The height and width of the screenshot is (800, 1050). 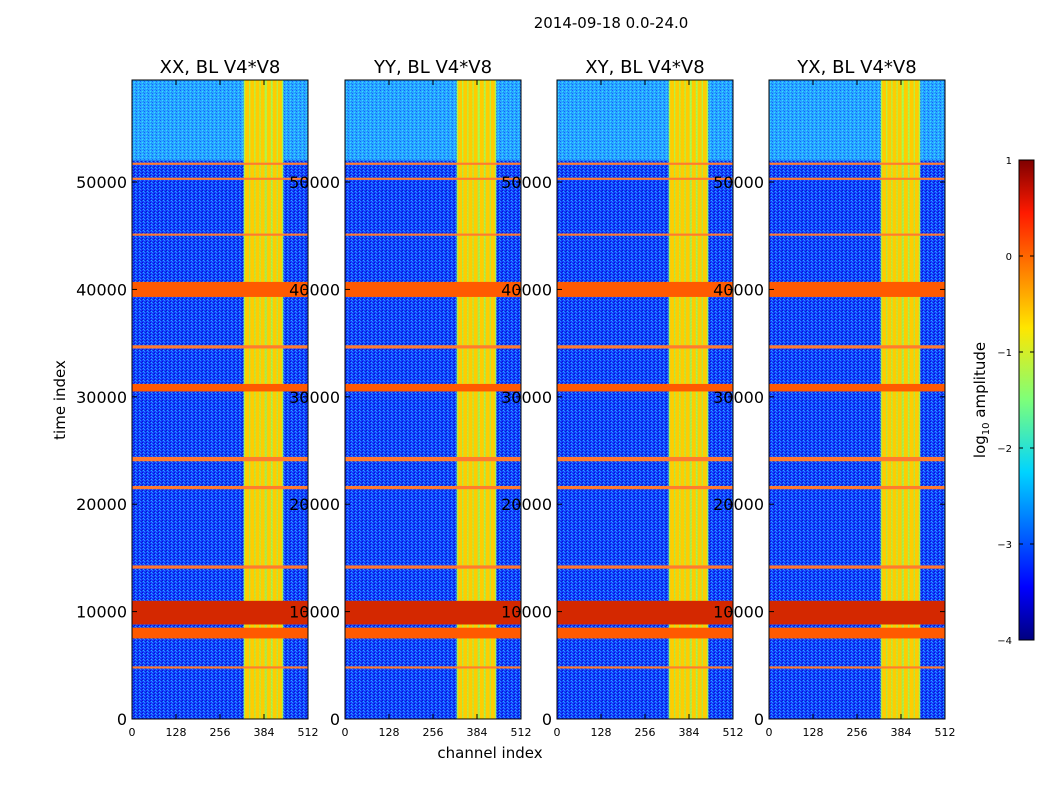 What do you see at coordinates (1004, 545) in the screenshot?
I see `colorbar-tick-label: −3` at bounding box center [1004, 545].